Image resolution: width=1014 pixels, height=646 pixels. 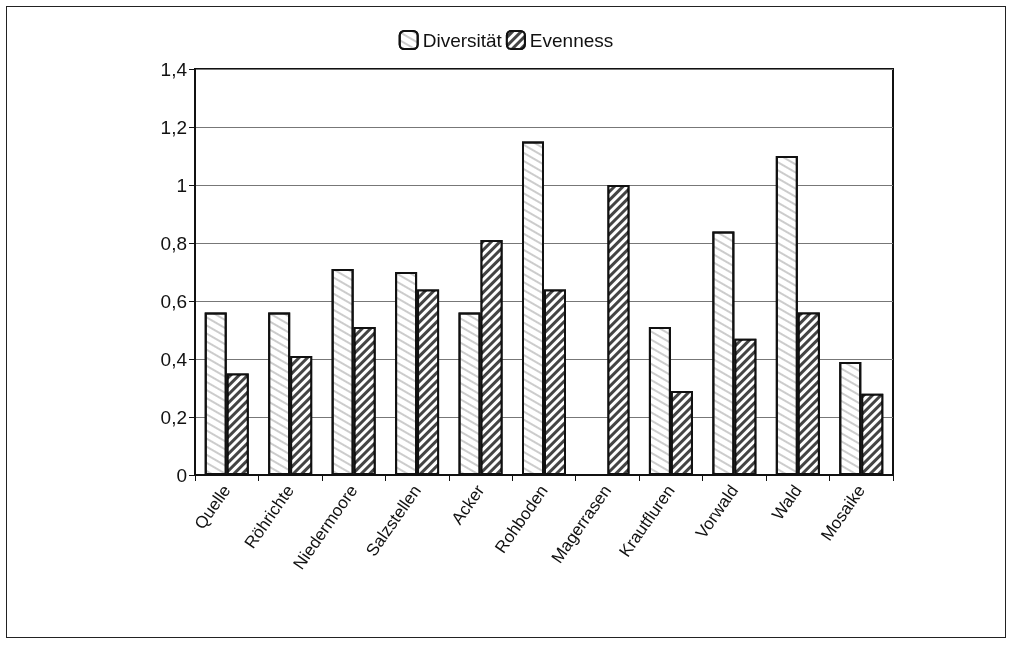 I want to click on legend-label: Diversität, so click(x=462, y=40).